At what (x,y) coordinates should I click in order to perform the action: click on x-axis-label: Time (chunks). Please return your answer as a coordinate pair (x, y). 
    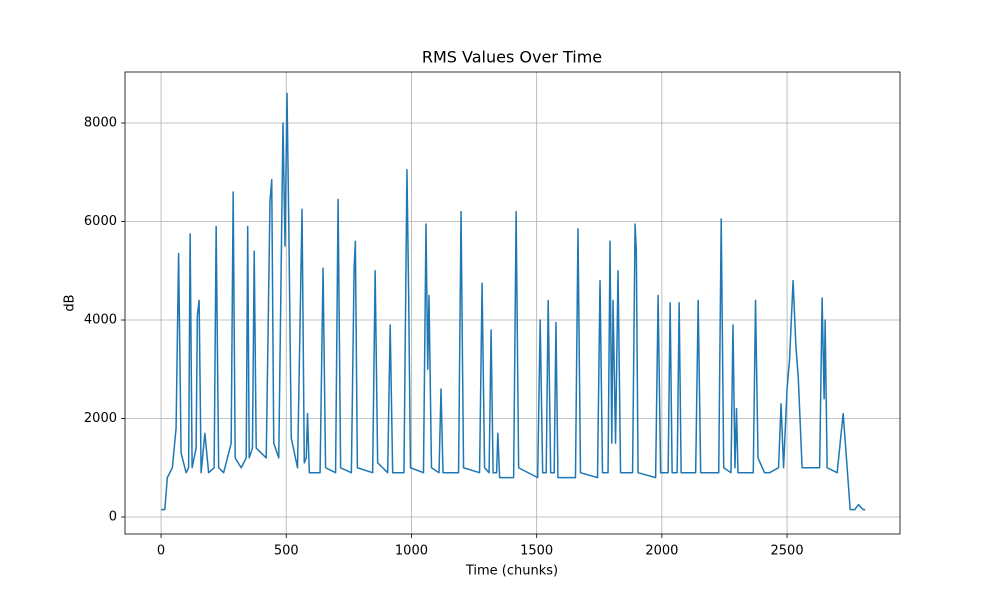
    Looking at the image, I should click on (511, 571).